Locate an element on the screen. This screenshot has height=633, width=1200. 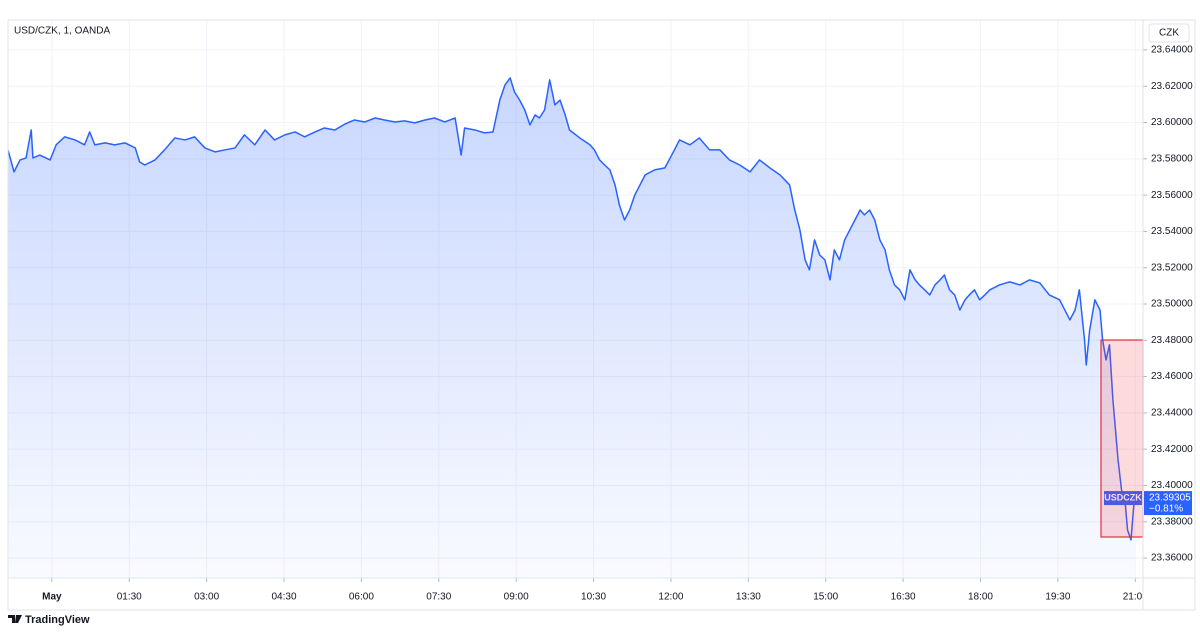
price-label: 23.39305 is located at coordinates (1170, 498).